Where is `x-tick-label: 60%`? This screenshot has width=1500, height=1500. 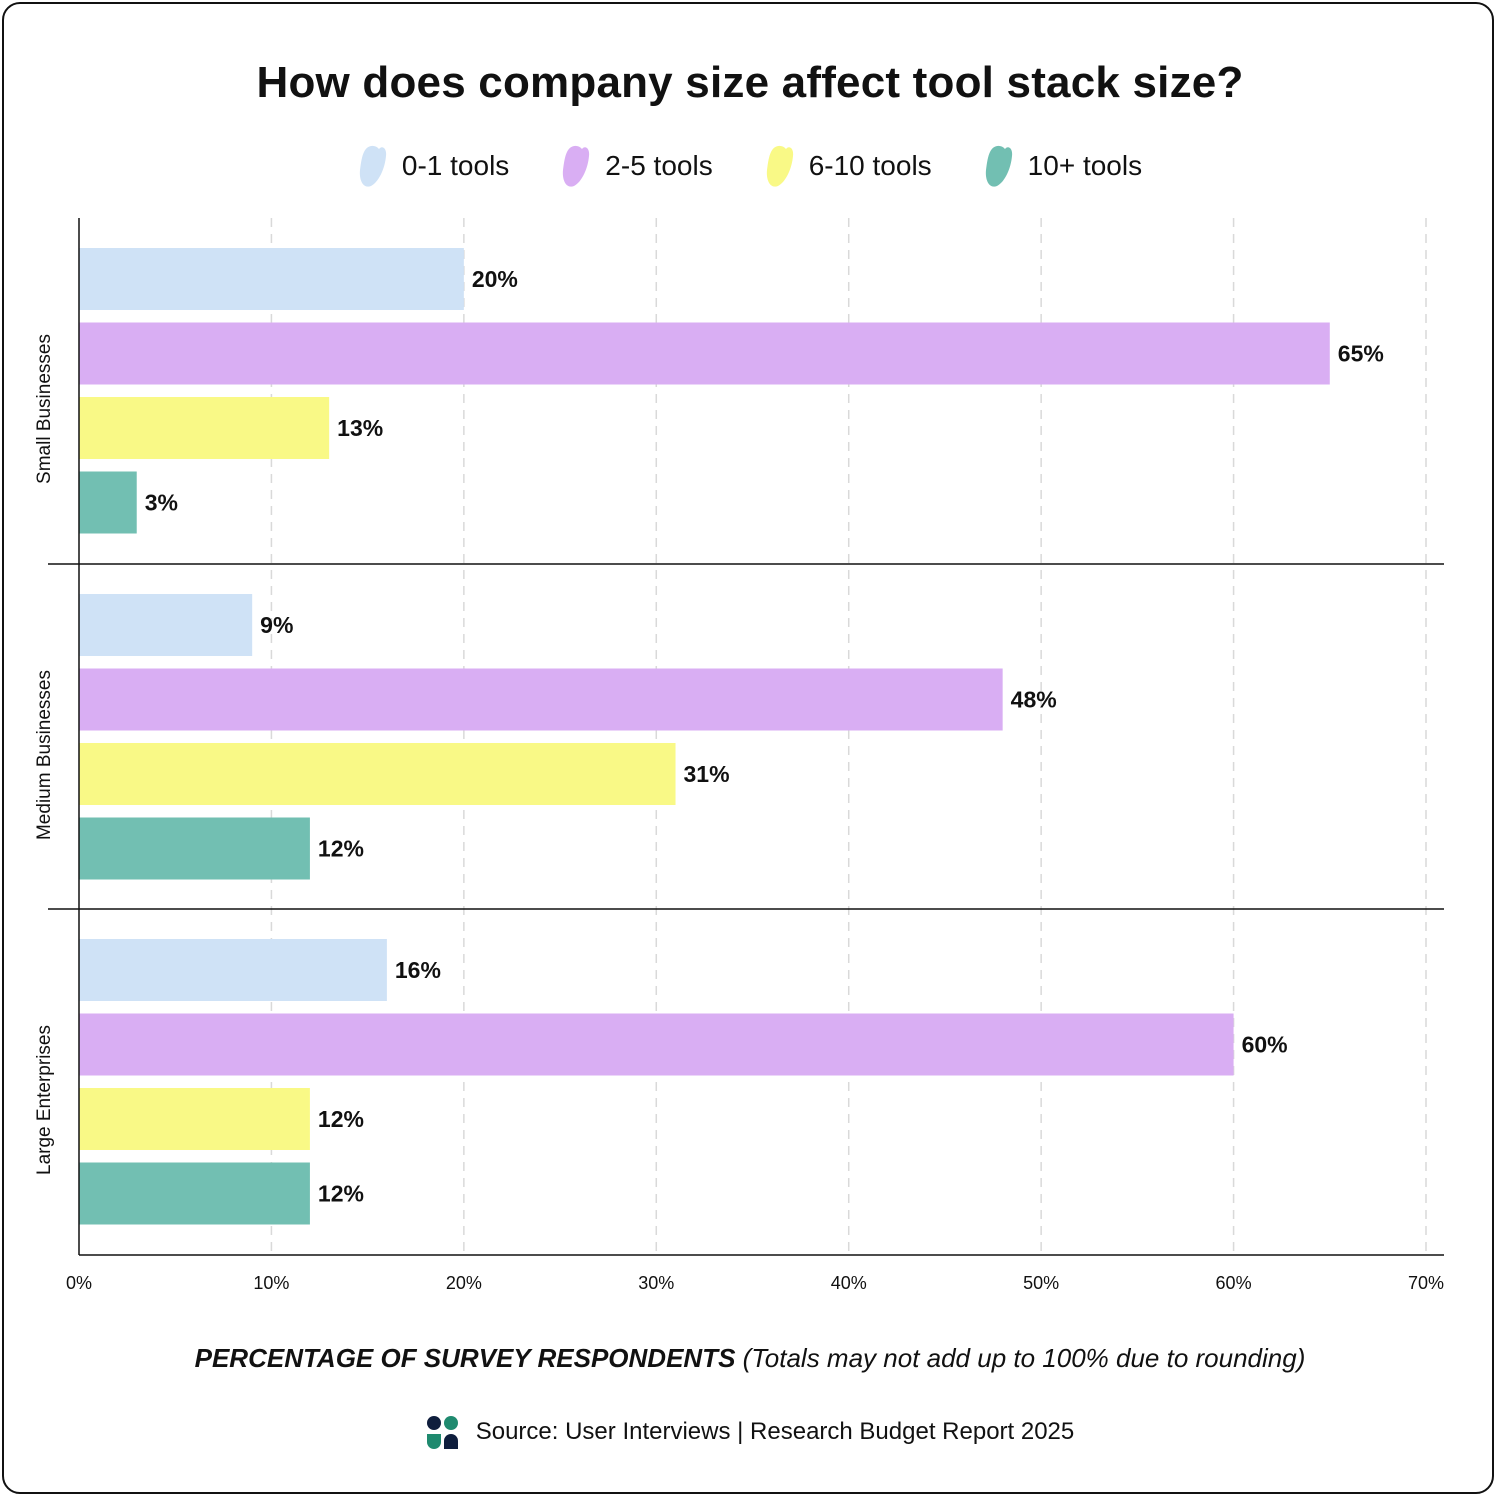 x-tick-label: 60% is located at coordinates (1234, 1283).